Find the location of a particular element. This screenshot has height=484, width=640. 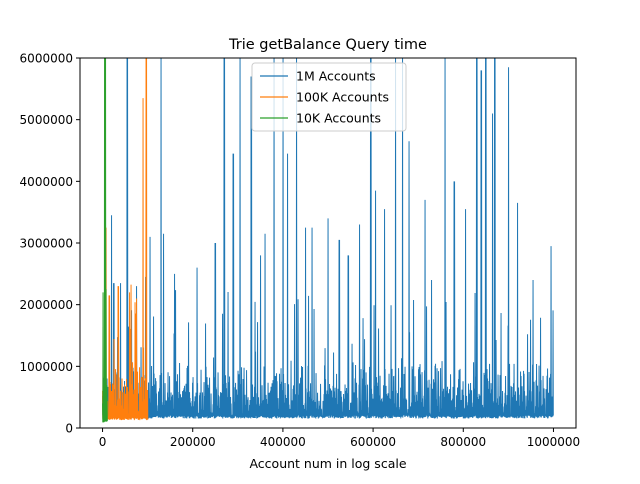

x-tick-label: 400000 is located at coordinates (283, 442).